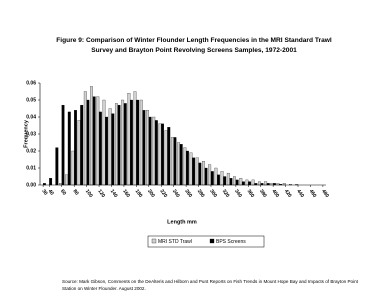 This screenshot has height=300, width=388. What do you see at coordinates (288, 193) in the screenshot?
I see `x-tick-label: 420` at bounding box center [288, 193].